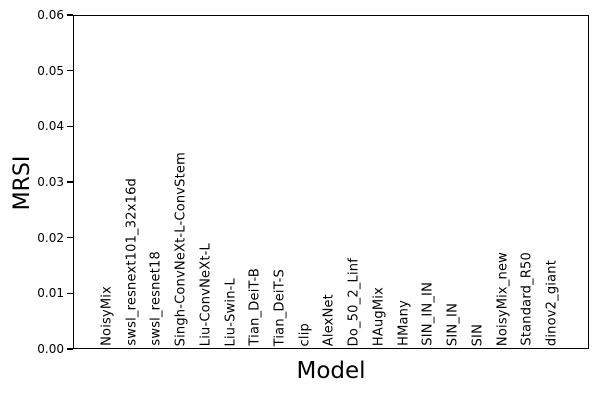  I want to click on x-tick-label: Liu-Swin-L, so click(231, 311).